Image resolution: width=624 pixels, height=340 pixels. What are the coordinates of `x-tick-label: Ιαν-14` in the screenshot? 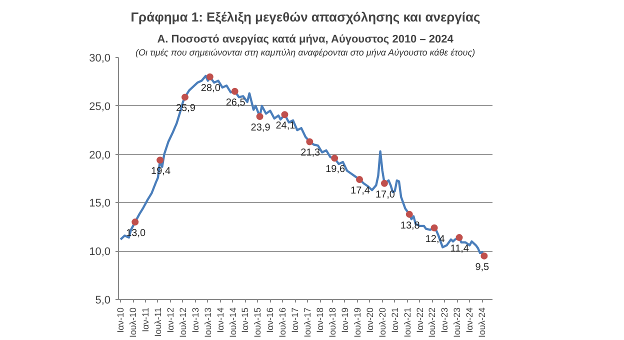 It's located at (220, 320).